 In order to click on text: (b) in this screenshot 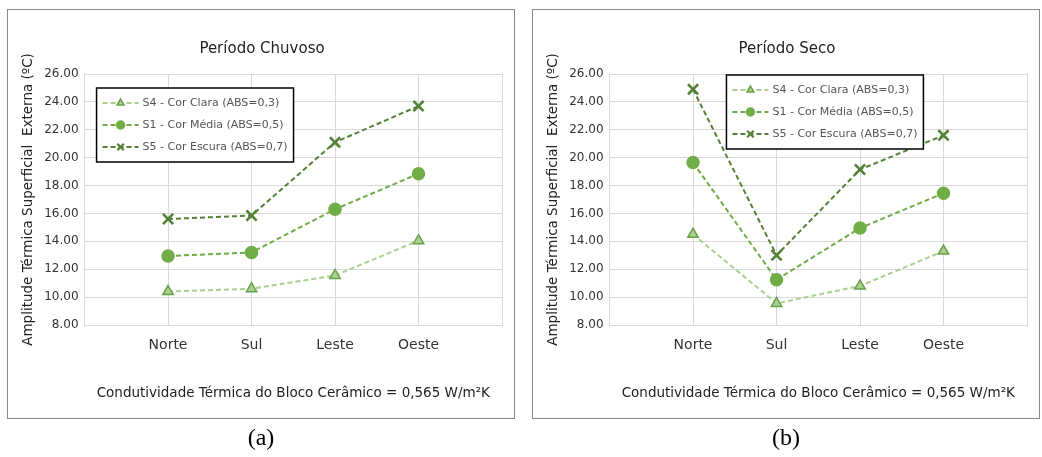, I will do `click(786, 437)`.